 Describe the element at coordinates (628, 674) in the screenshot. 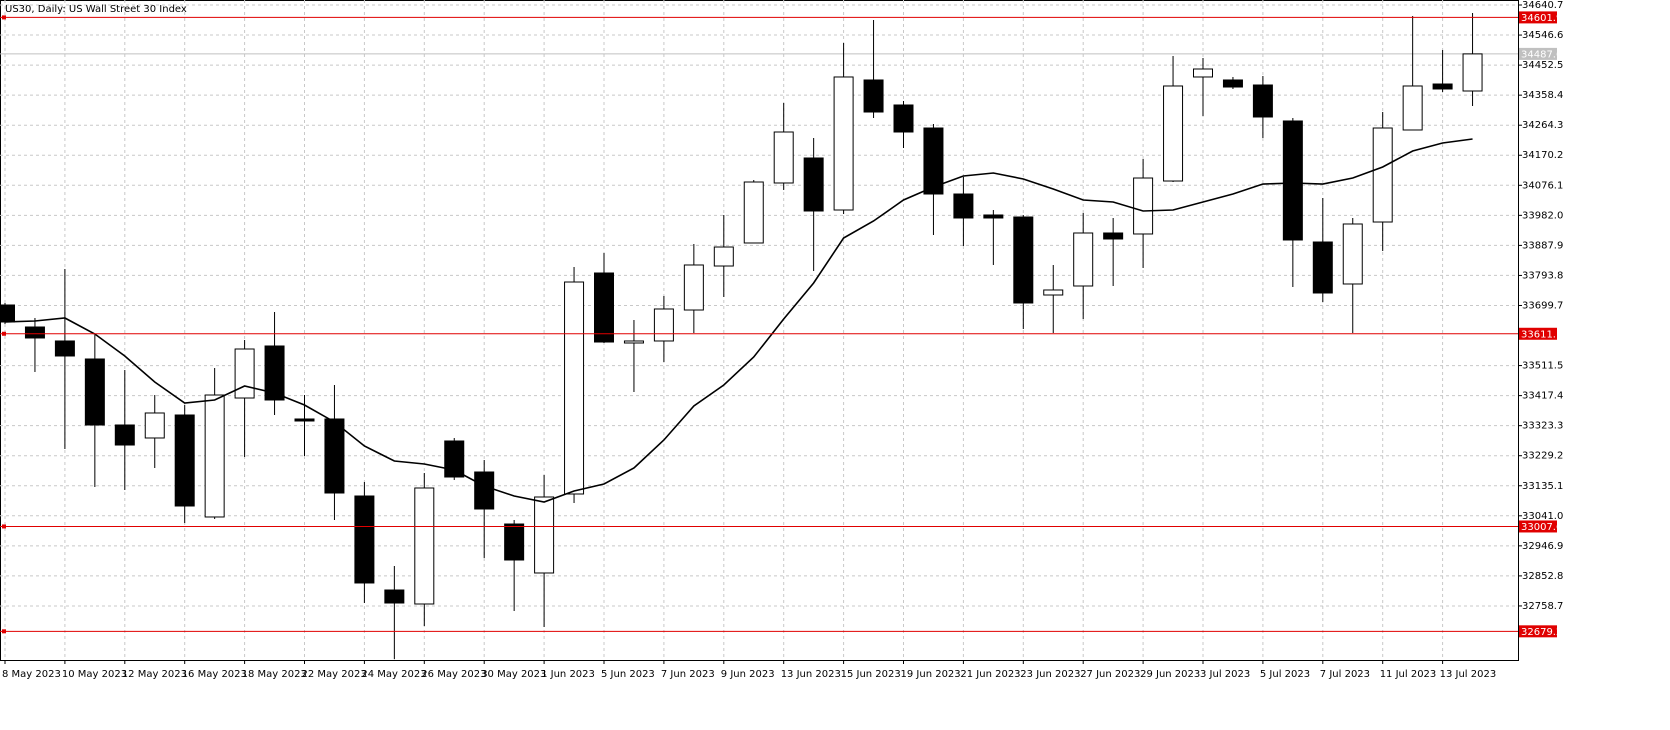

I see `x-tick-label: 5 Jun 2023` at that location.